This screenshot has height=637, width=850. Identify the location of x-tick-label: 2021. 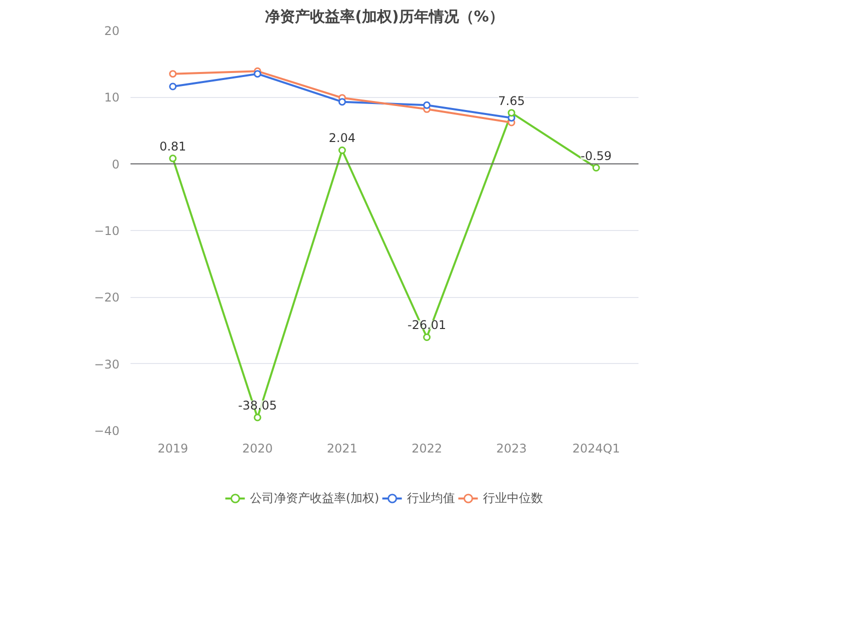
(342, 449).